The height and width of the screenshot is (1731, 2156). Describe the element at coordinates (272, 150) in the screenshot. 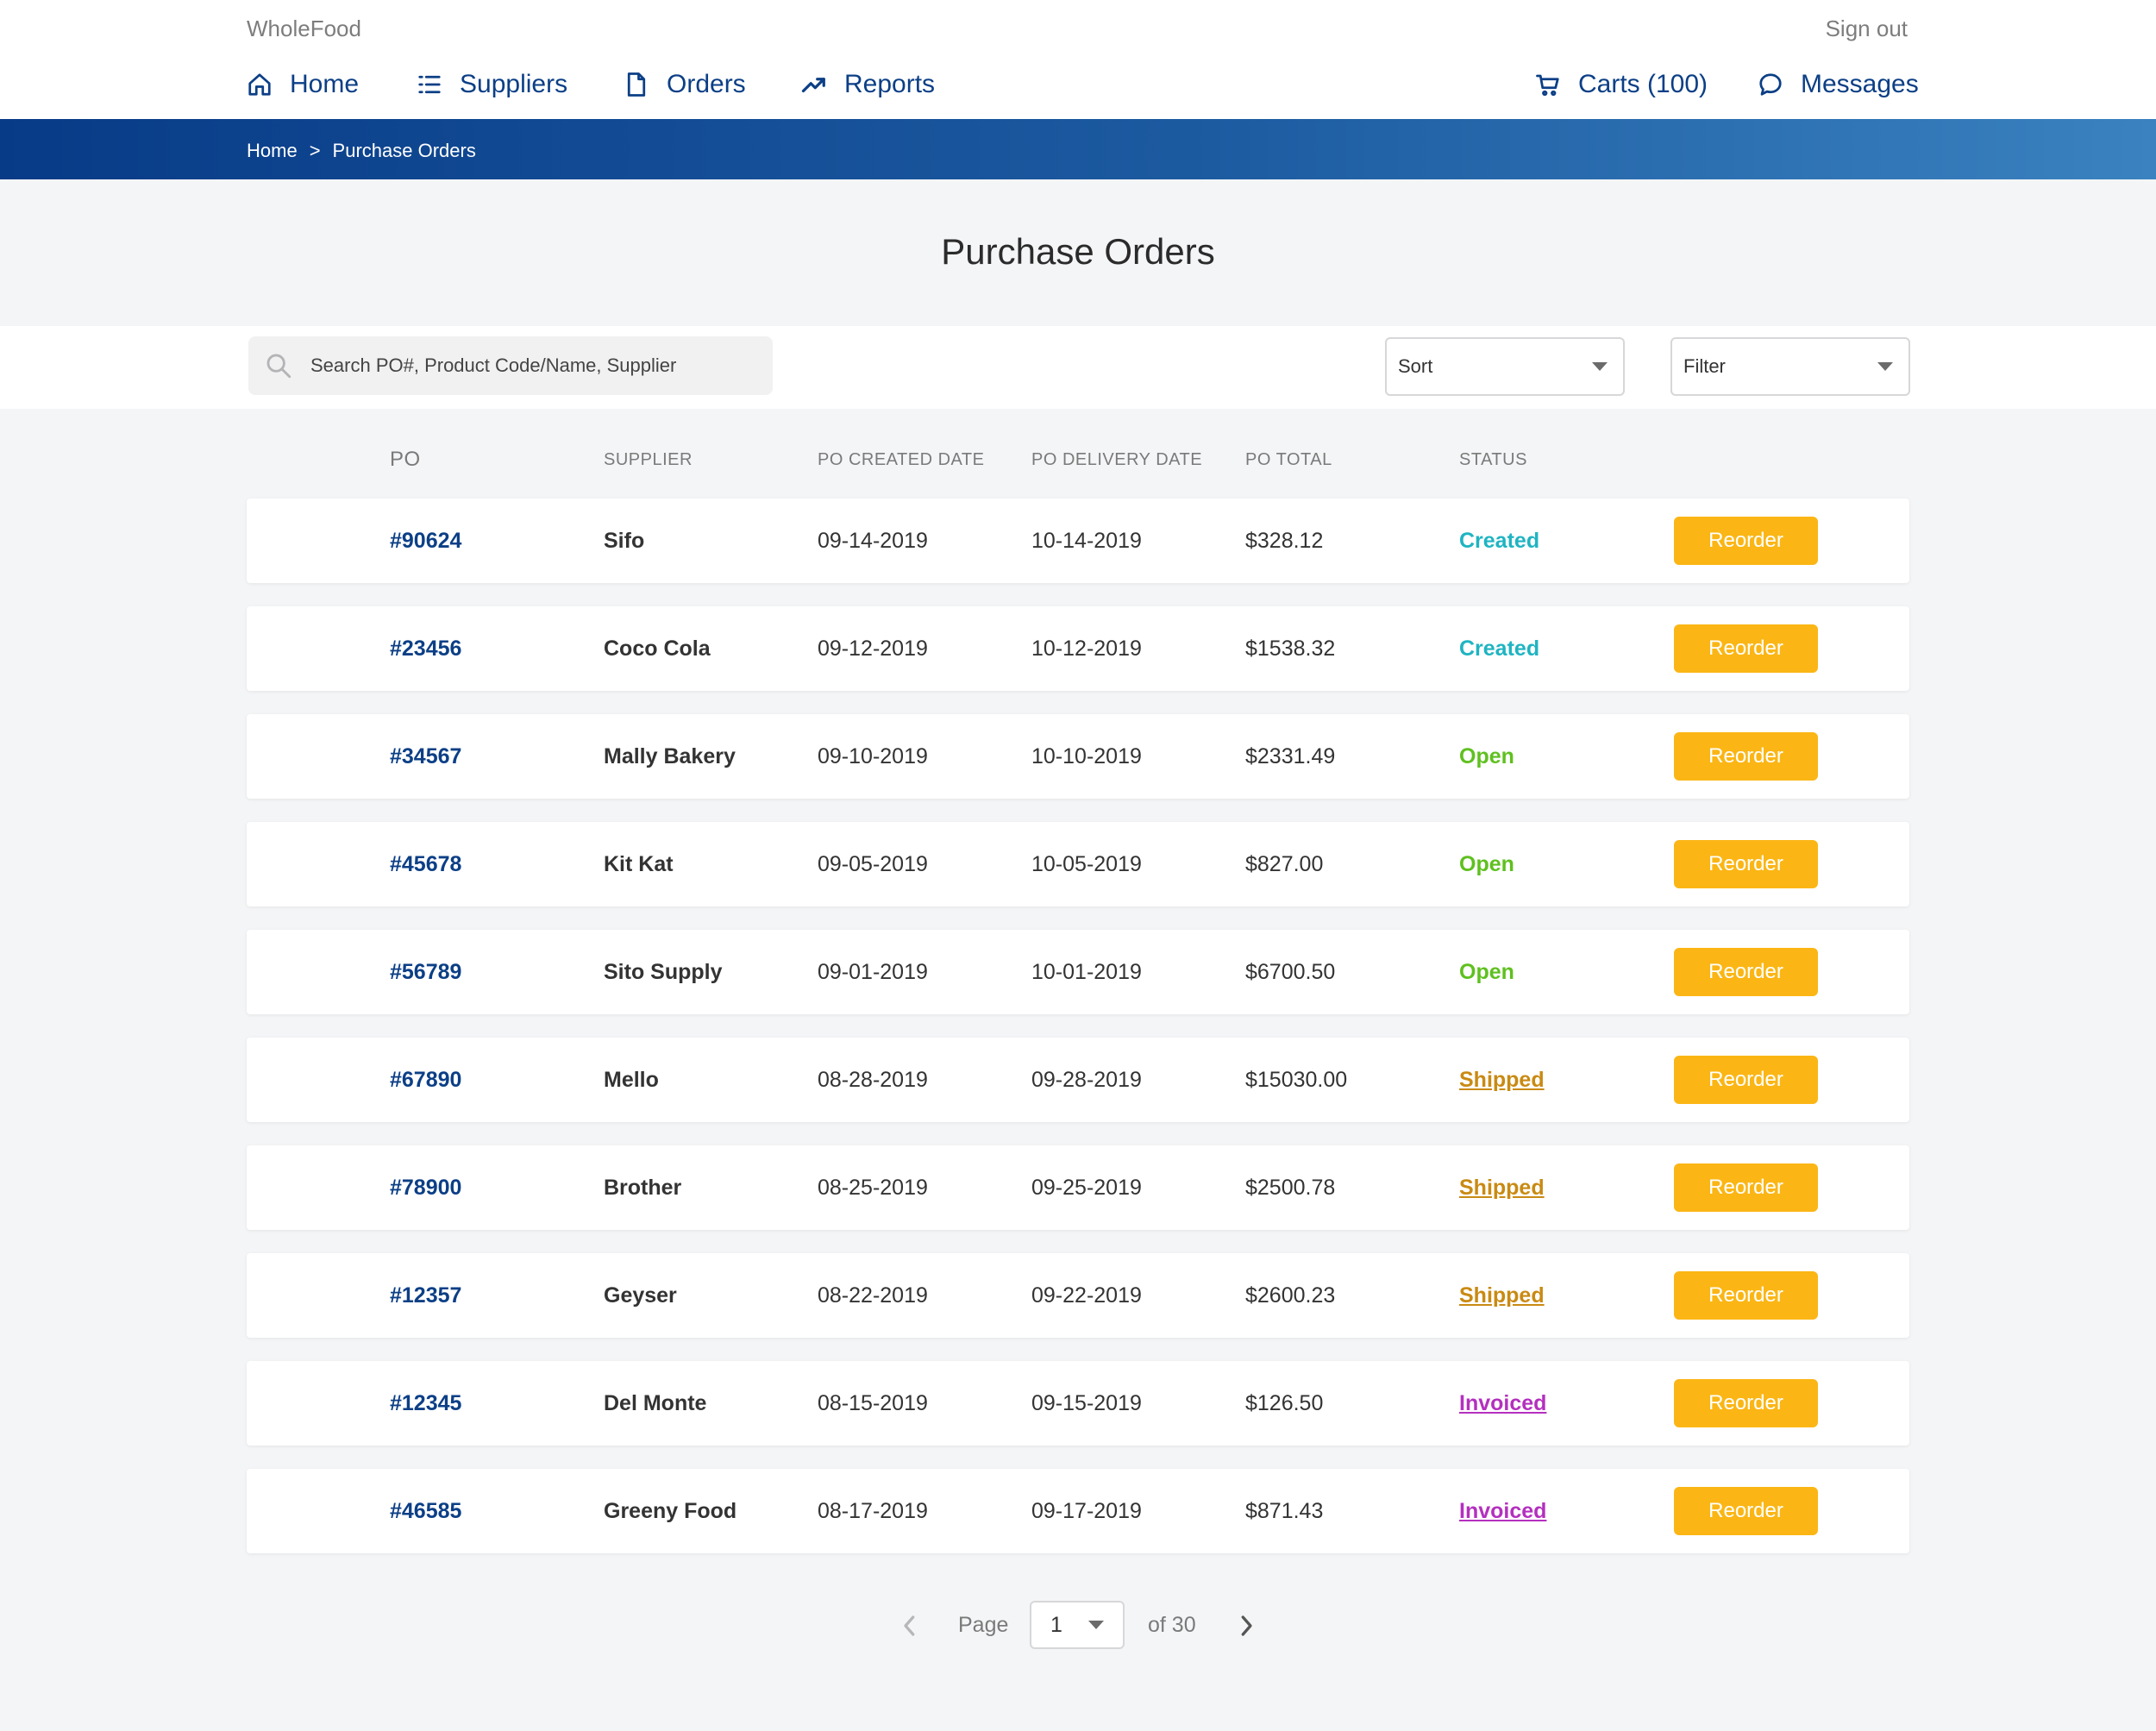

I see `breadcrumb-home: Home` at that location.